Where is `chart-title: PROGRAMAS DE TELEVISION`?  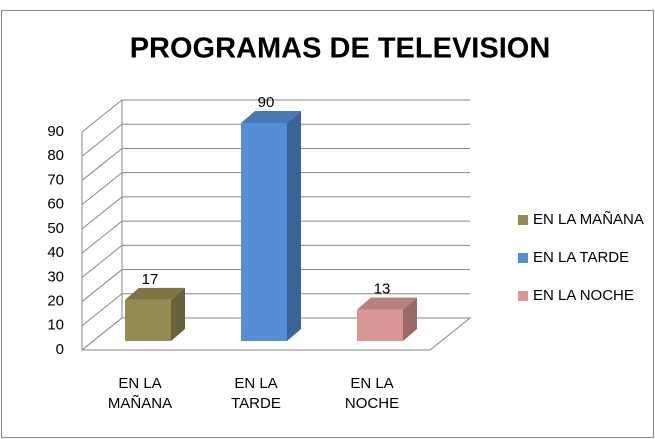
chart-title: PROGRAMAS DE TELEVISION is located at coordinates (340, 49).